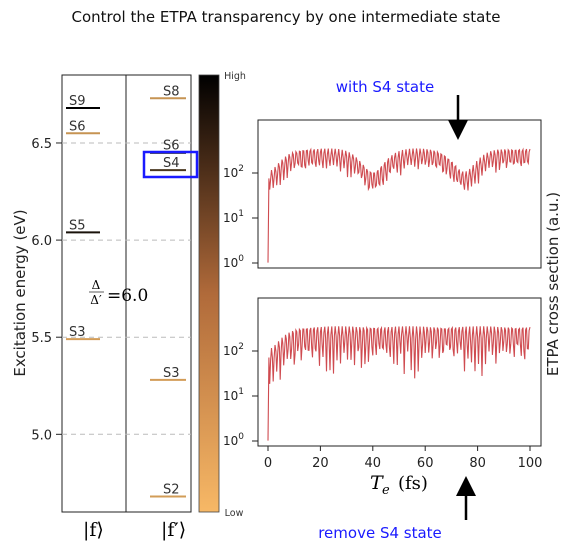  Describe the element at coordinates (413, 483) in the screenshot. I see `x-label-unit: (fs)` at that location.